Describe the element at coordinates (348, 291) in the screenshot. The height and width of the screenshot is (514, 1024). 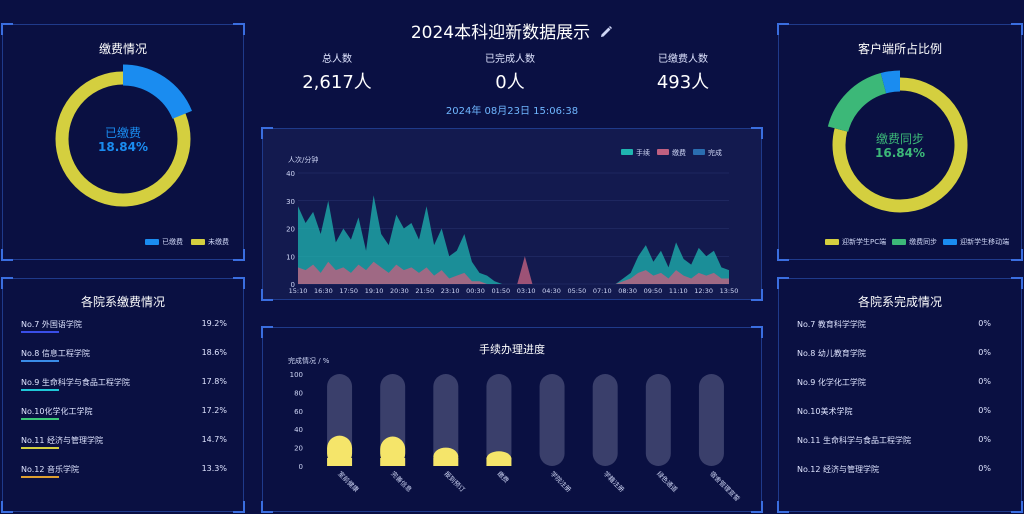
I see `x-tick-label: 17:50` at that location.